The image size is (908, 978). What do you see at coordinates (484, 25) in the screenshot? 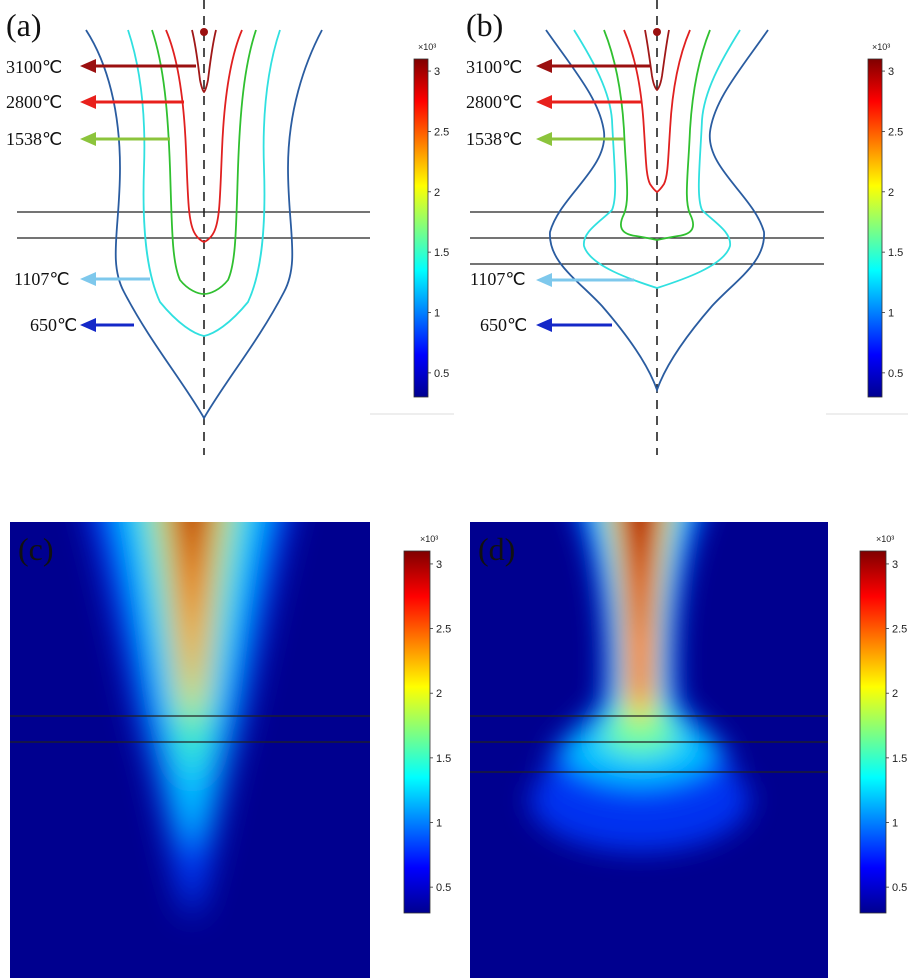
I see `panel-b-label: (b)` at bounding box center [484, 25].